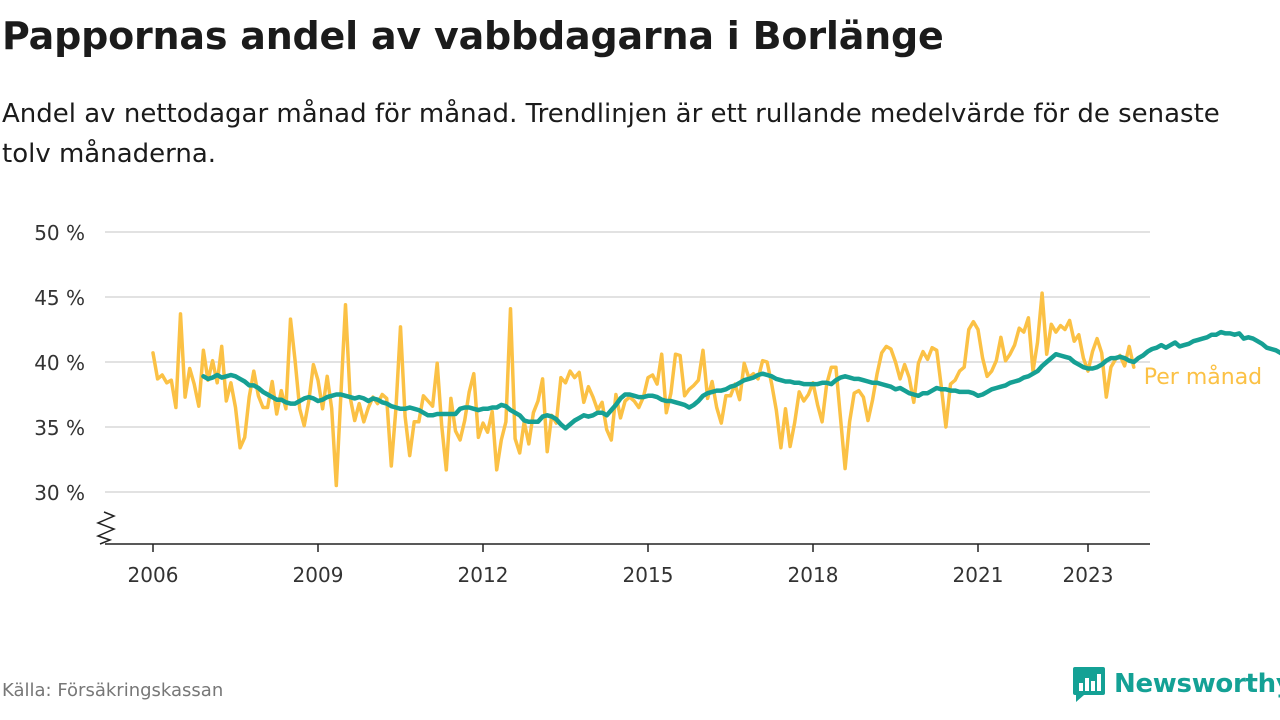 The height and width of the screenshot is (720, 1280). I want to click on x-tick-label: 2021, so click(978, 575).